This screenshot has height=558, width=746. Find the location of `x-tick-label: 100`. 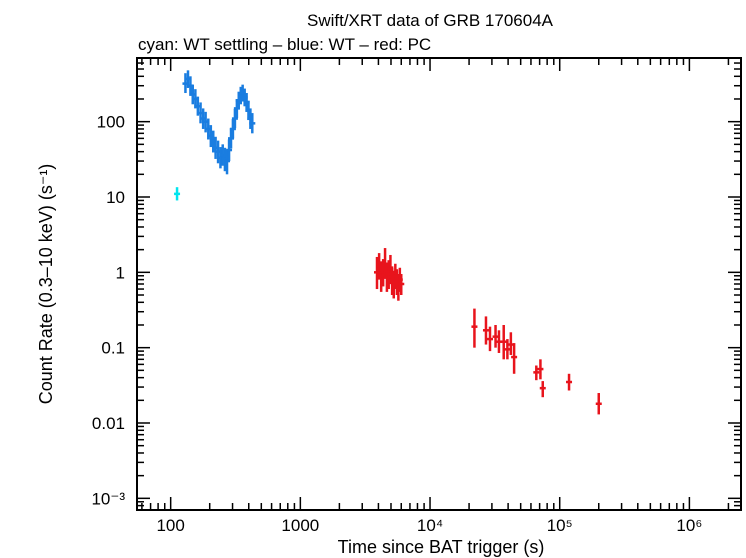

x-tick-label: 100 is located at coordinates (170, 525).